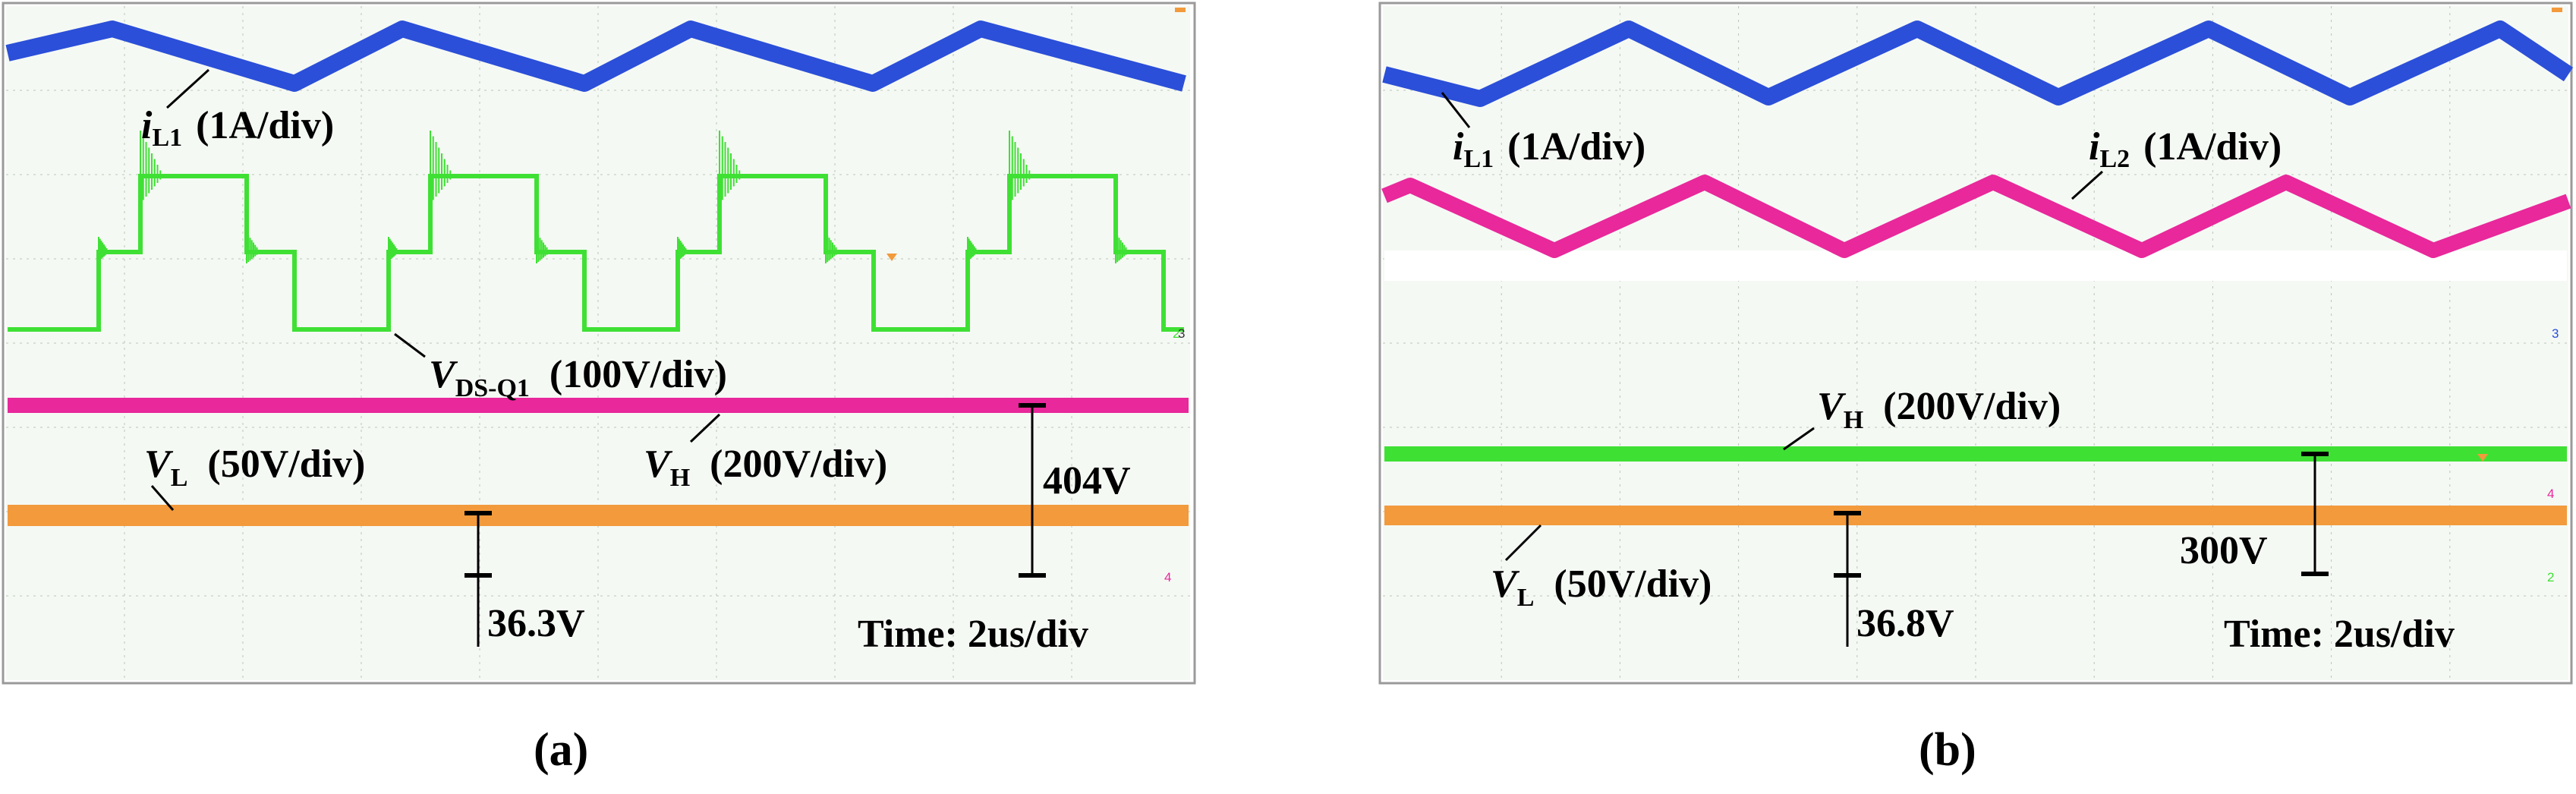 This screenshot has width=2576, height=794. I want to click on trace-a-vds-ringing, so click(613, 197).